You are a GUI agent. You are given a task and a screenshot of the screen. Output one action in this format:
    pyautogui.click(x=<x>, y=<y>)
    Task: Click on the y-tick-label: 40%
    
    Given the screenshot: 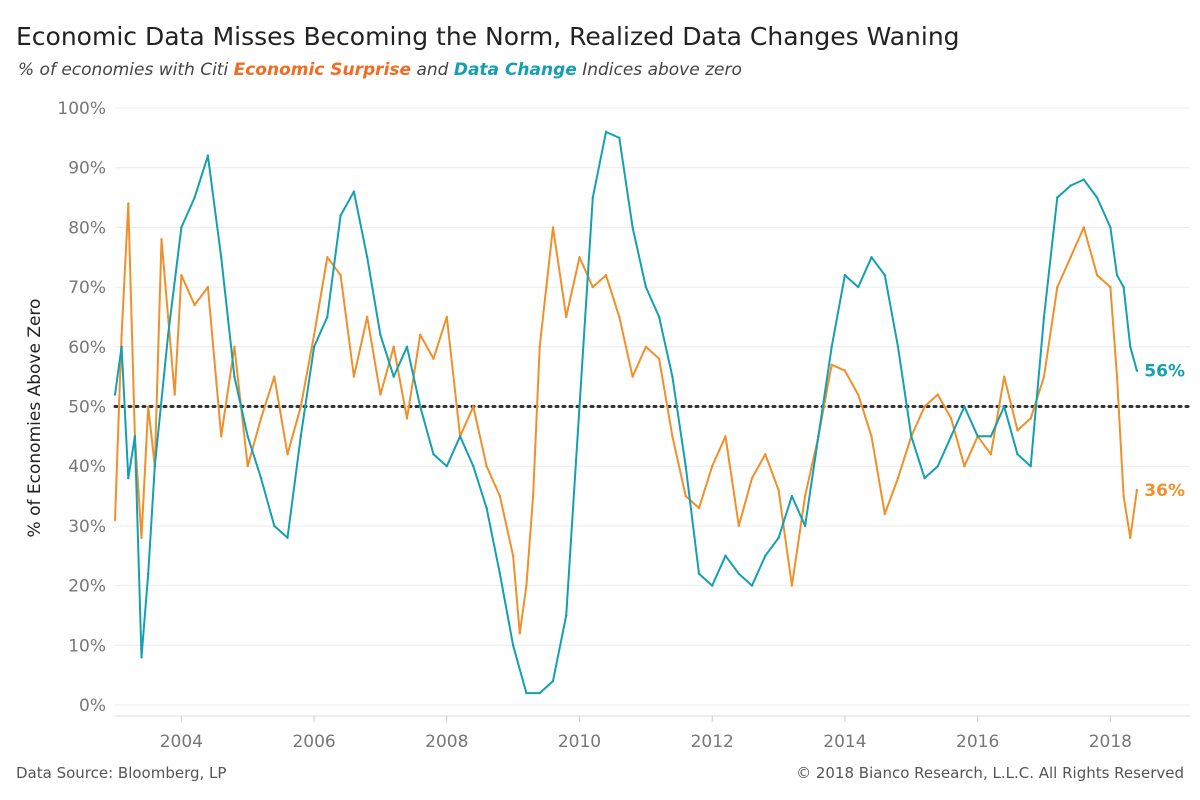 What is the action you would take?
    pyautogui.click(x=87, y=467)
    